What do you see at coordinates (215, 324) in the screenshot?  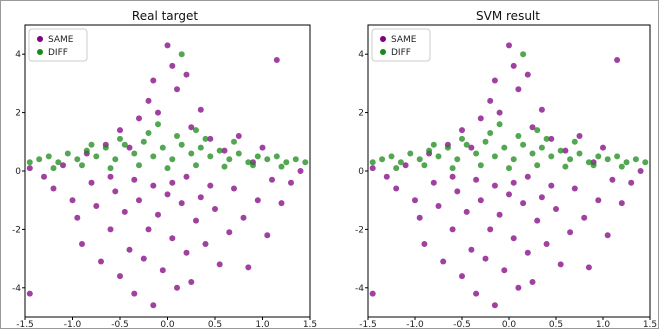 I see `x-tick-label: 0.5` at bounding box center [215, 324].